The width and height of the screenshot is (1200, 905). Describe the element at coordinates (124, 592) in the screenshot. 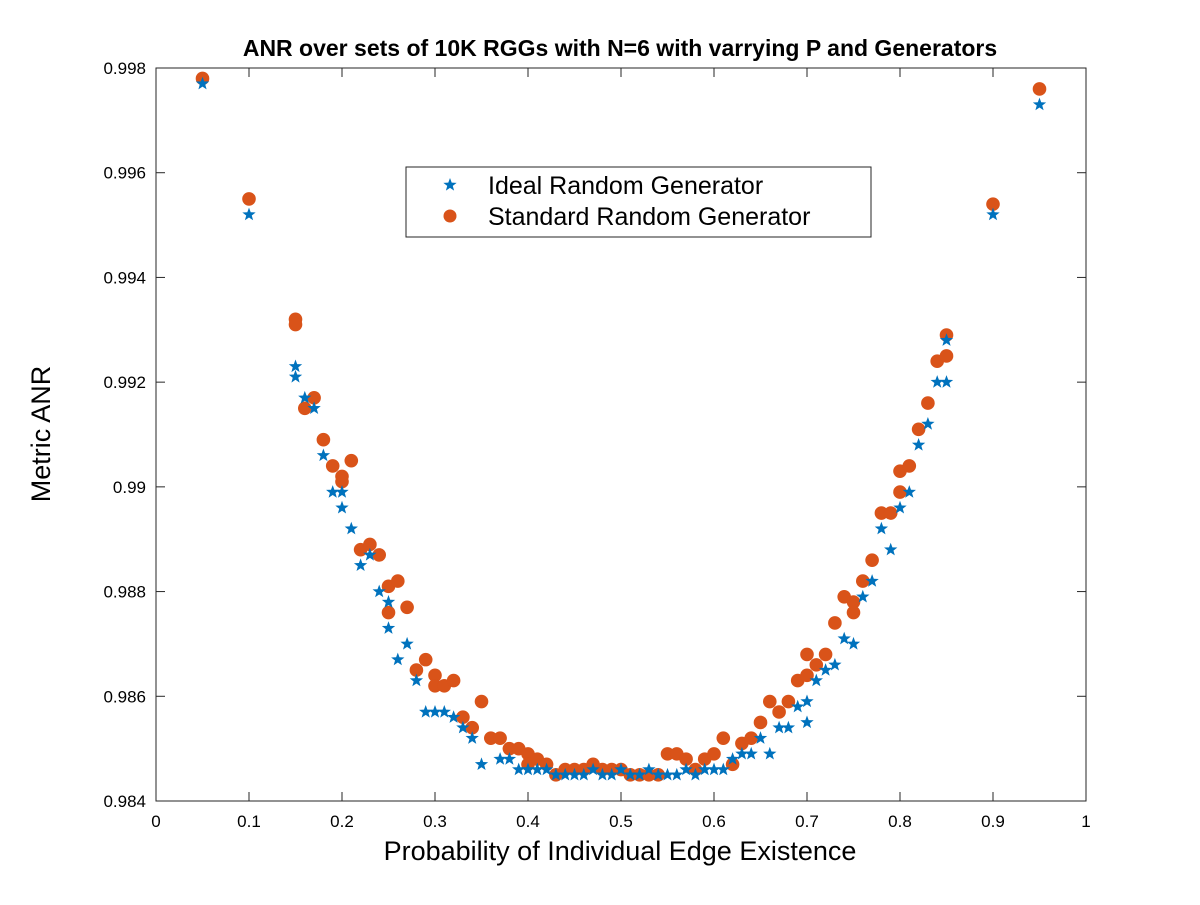

I see `y-tick-label: 0.988` at that location.